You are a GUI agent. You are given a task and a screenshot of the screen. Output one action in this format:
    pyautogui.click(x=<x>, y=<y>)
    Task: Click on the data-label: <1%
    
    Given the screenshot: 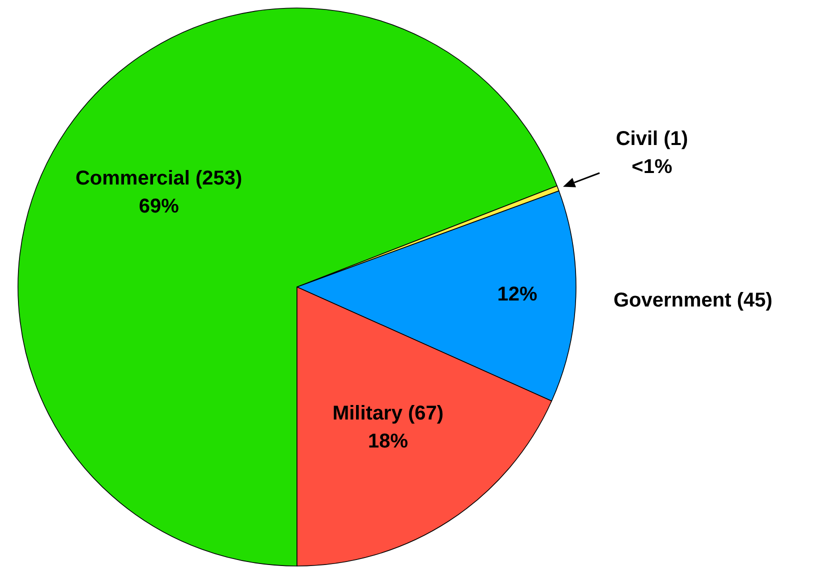 What is the action you would take?
    pyautogui.click(x=652, y=167)
    